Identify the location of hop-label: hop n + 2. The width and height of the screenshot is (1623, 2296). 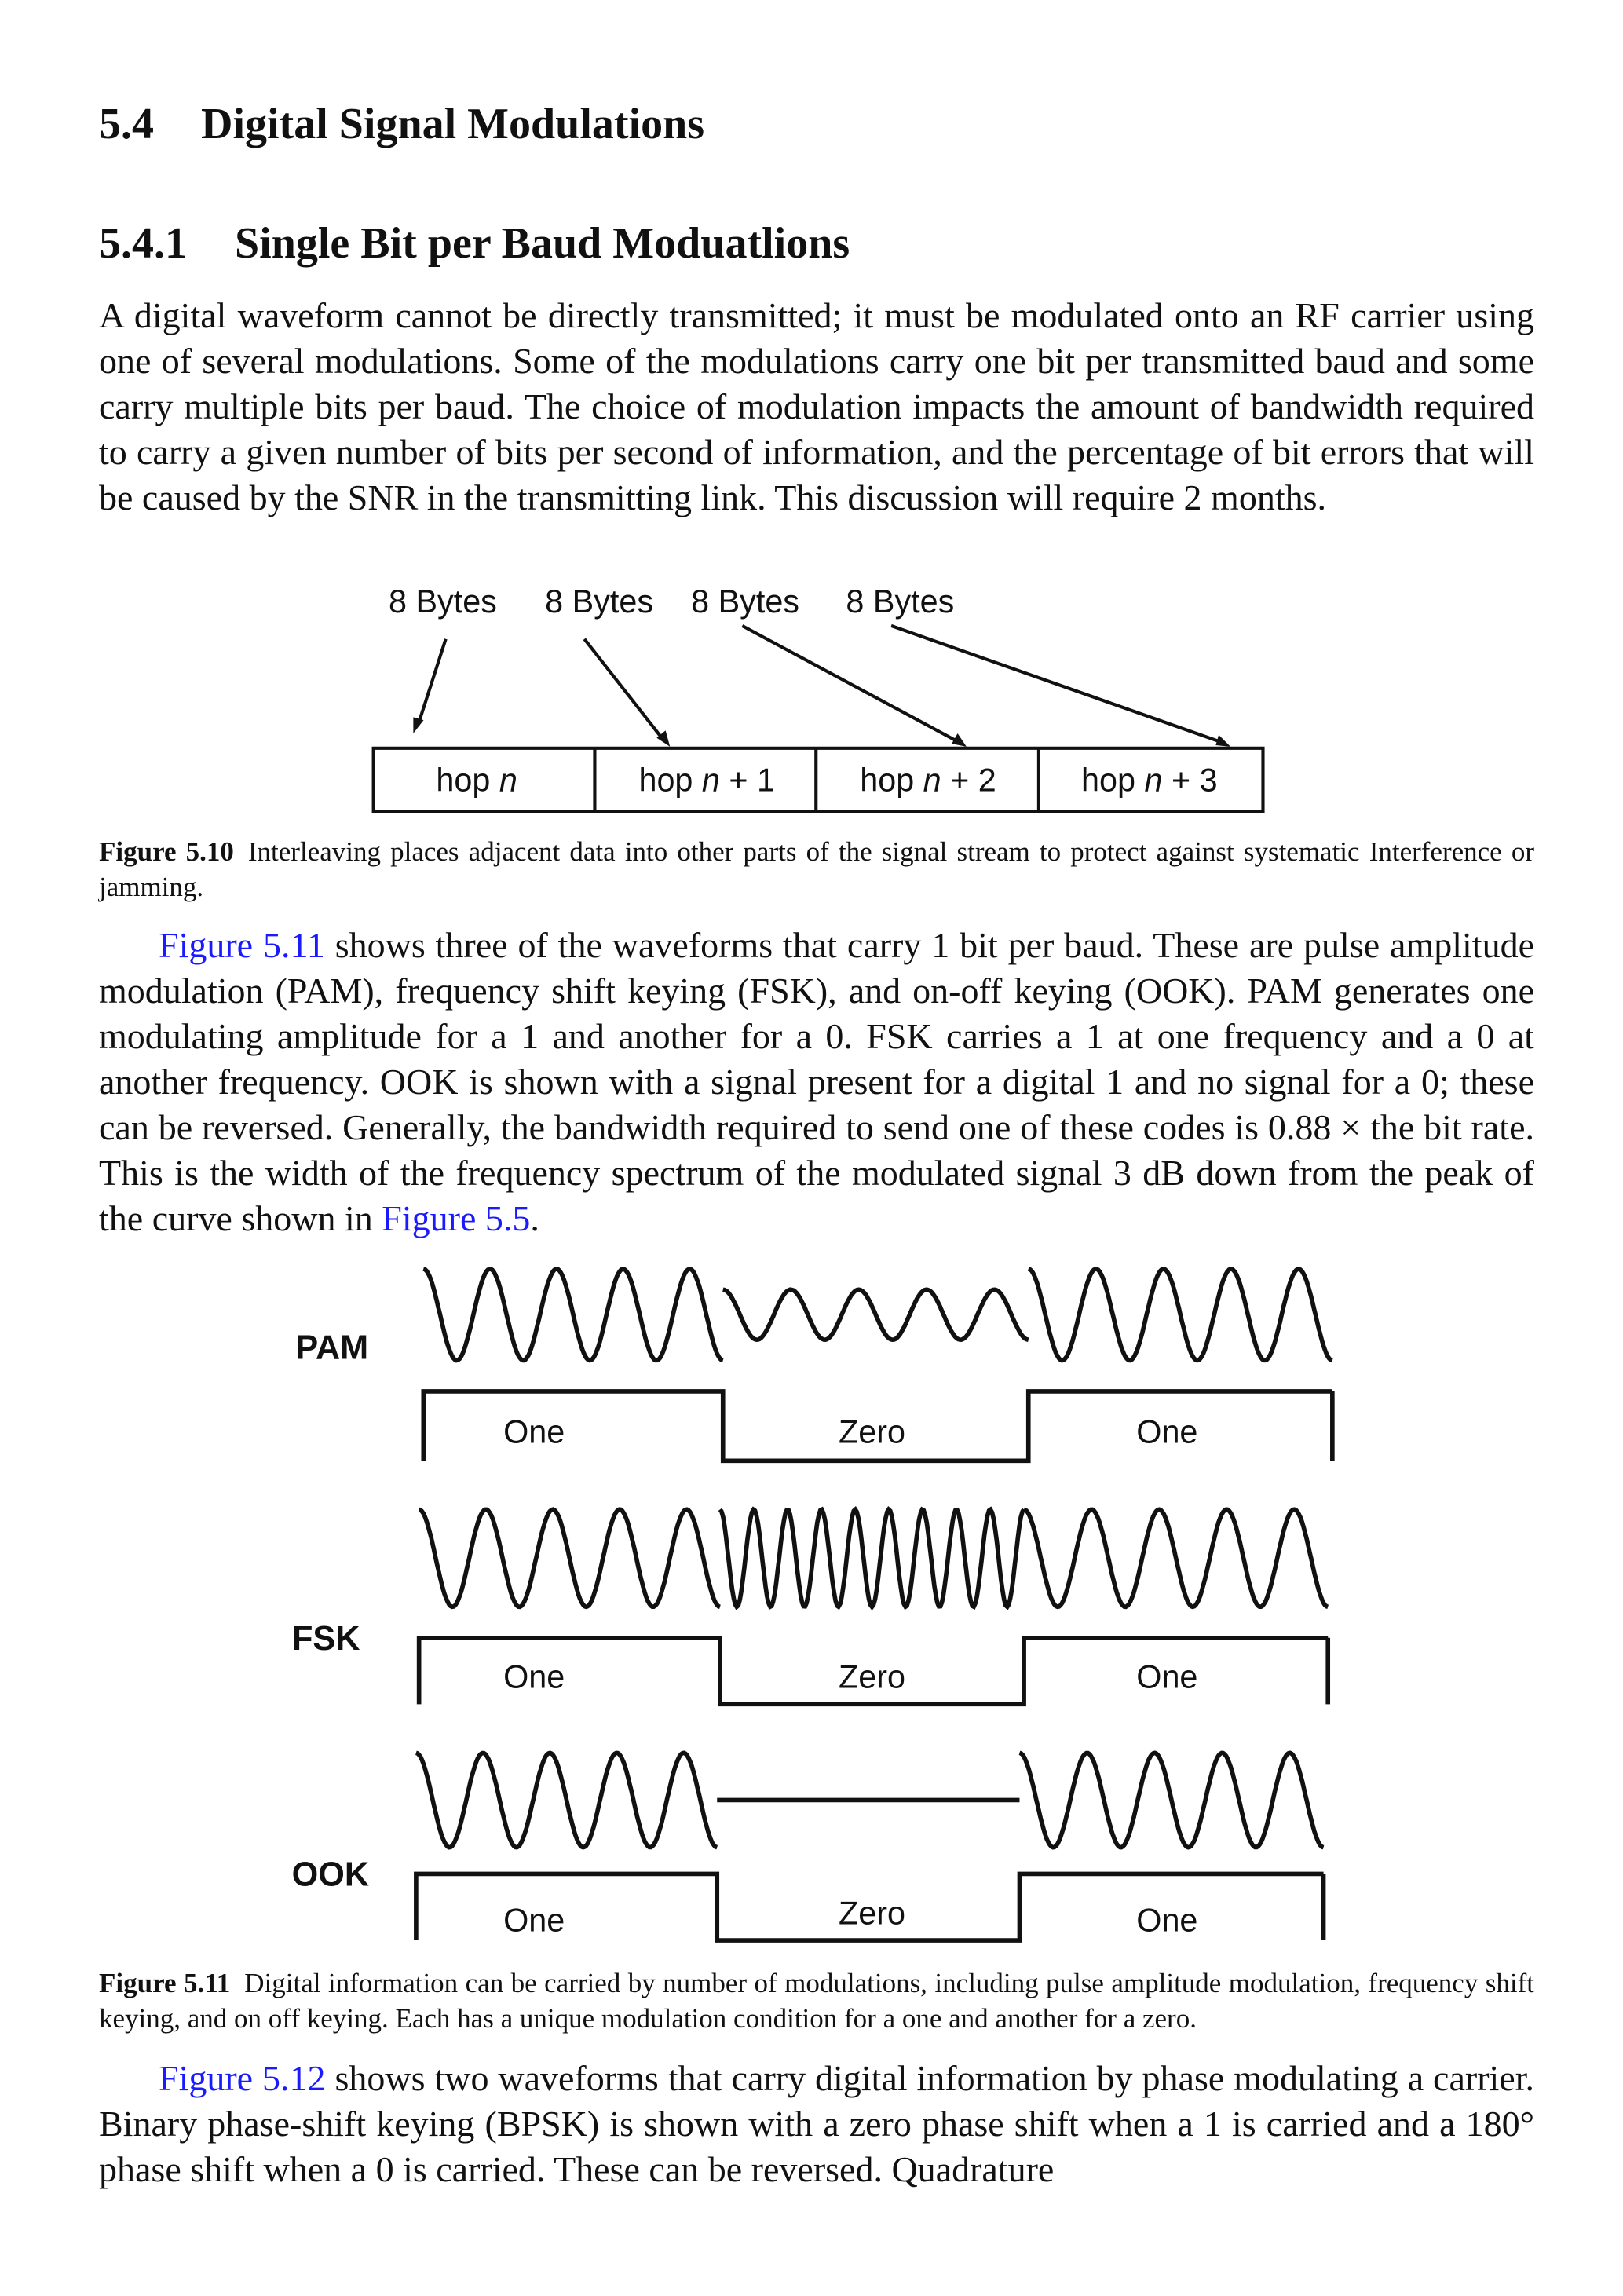
(928, 780).